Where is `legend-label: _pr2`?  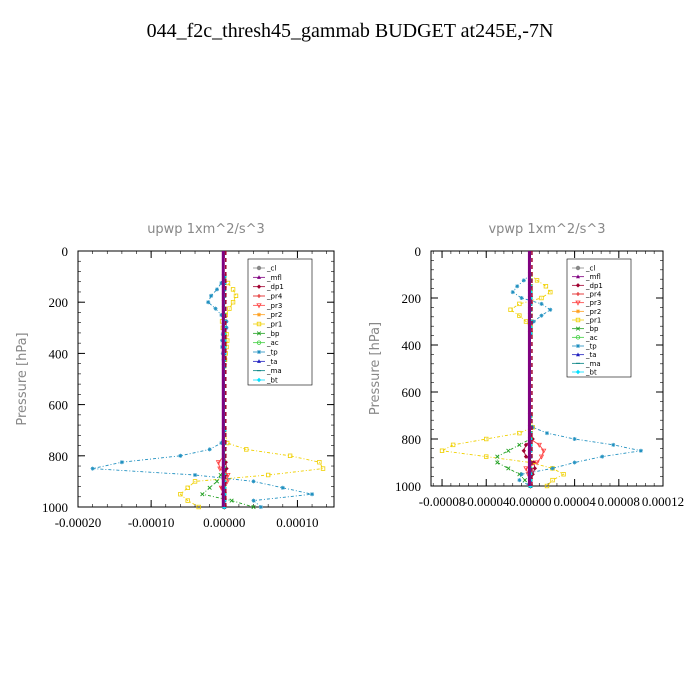 legend-label: _pr2 is located at coordinates (593, 312).